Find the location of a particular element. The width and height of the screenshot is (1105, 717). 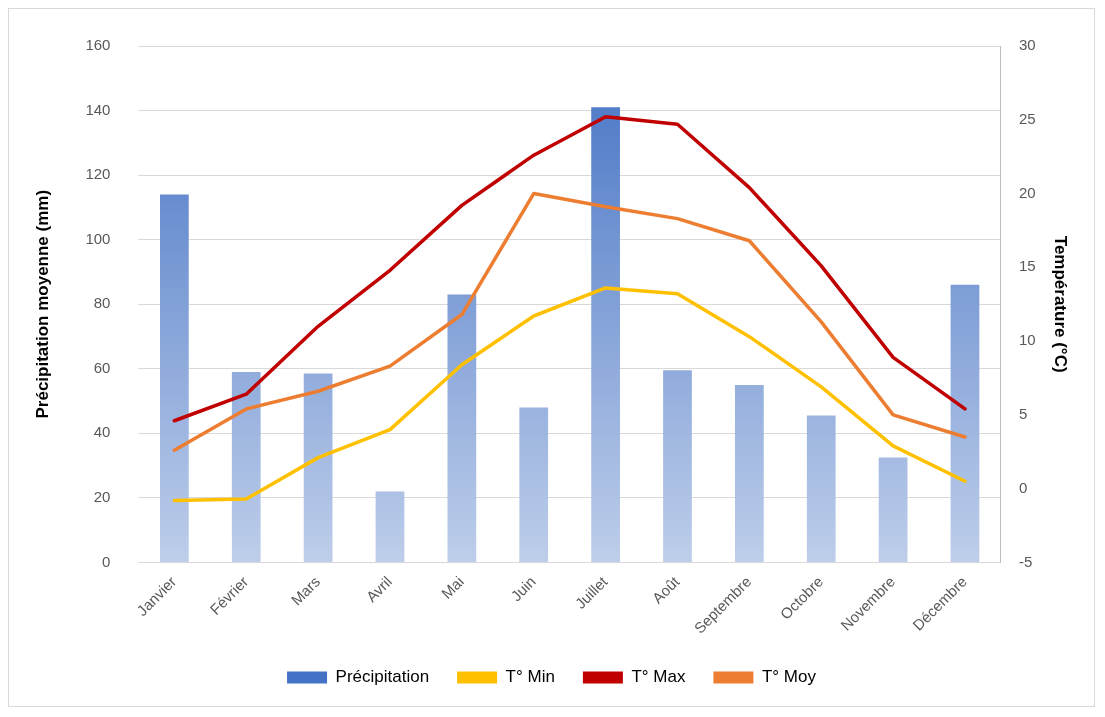

y-tick-label: 100 is located at coordinates (98, 238).